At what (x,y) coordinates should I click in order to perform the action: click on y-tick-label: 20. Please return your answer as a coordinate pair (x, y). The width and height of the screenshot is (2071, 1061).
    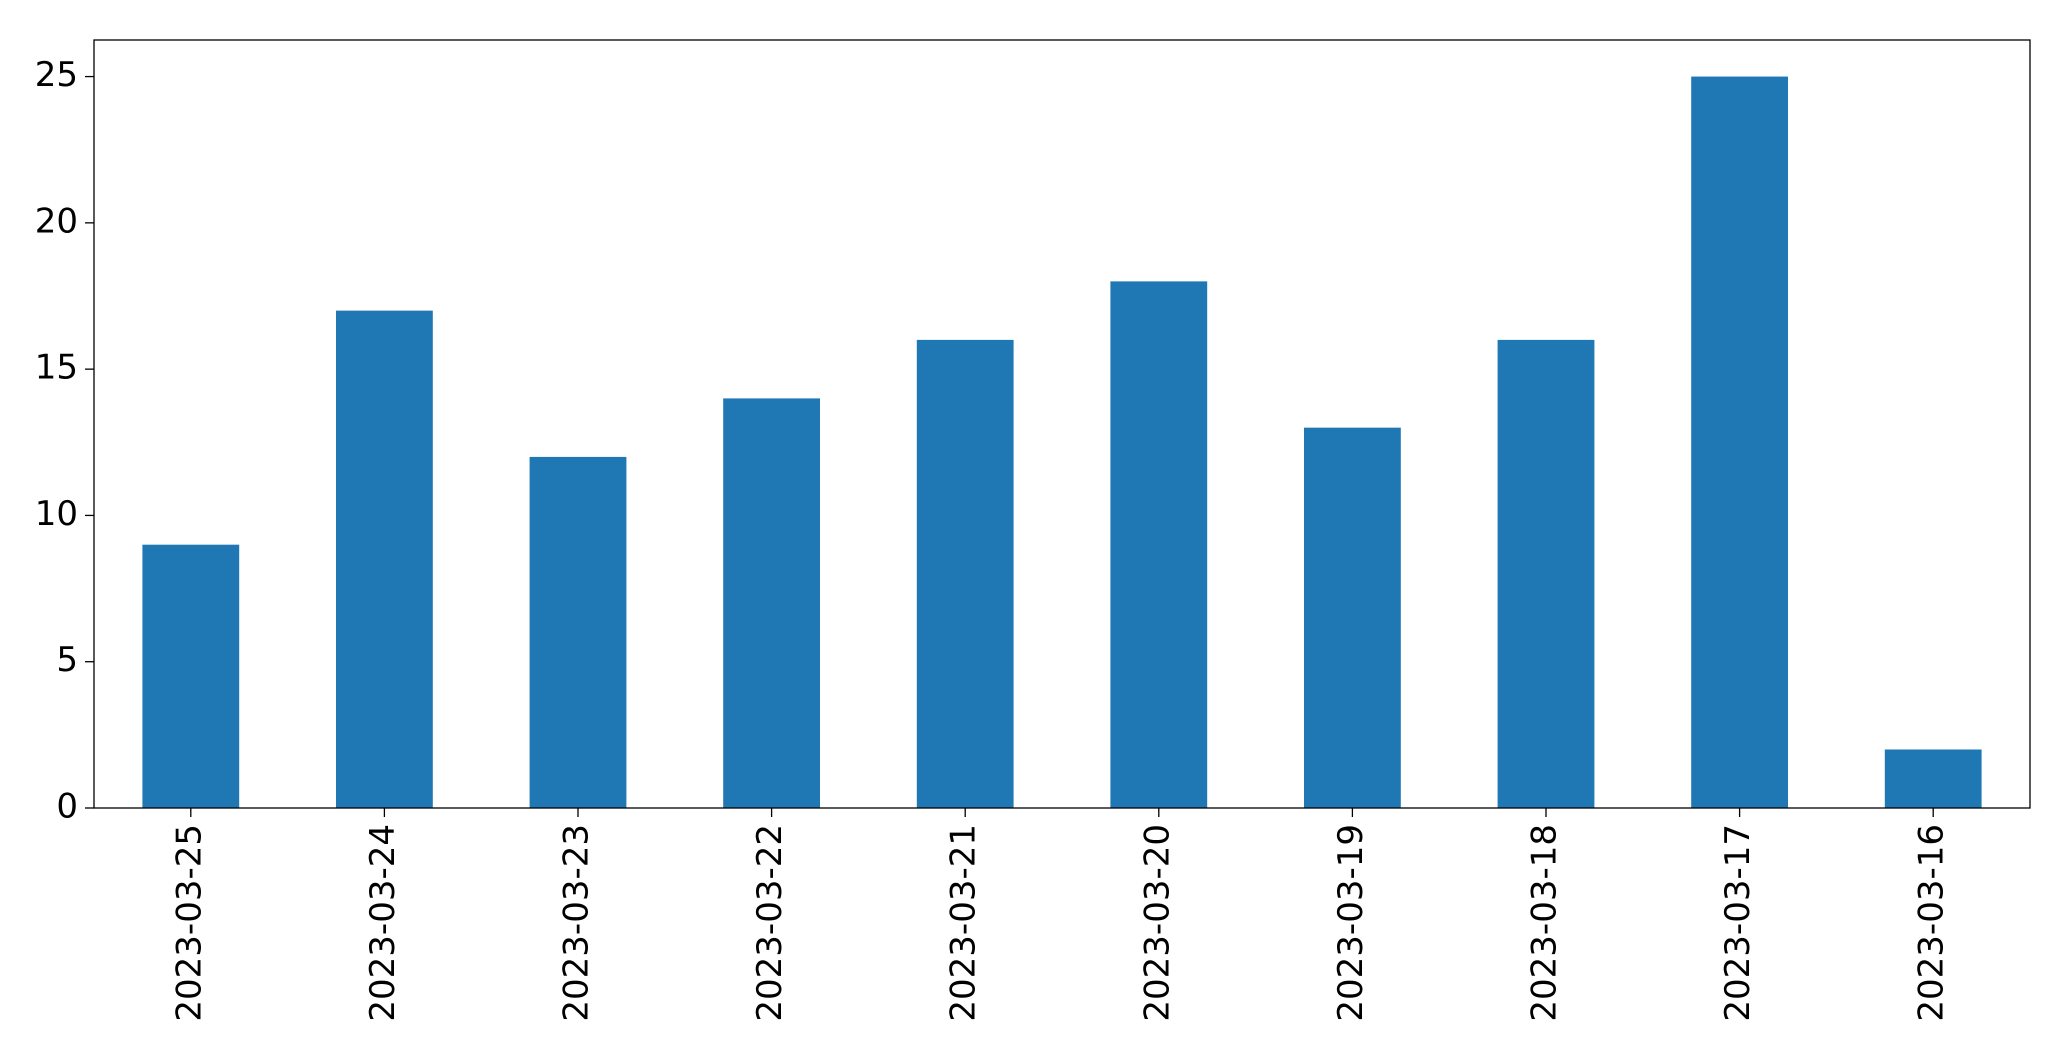
    Looking at the image, I should click on (56, 221).